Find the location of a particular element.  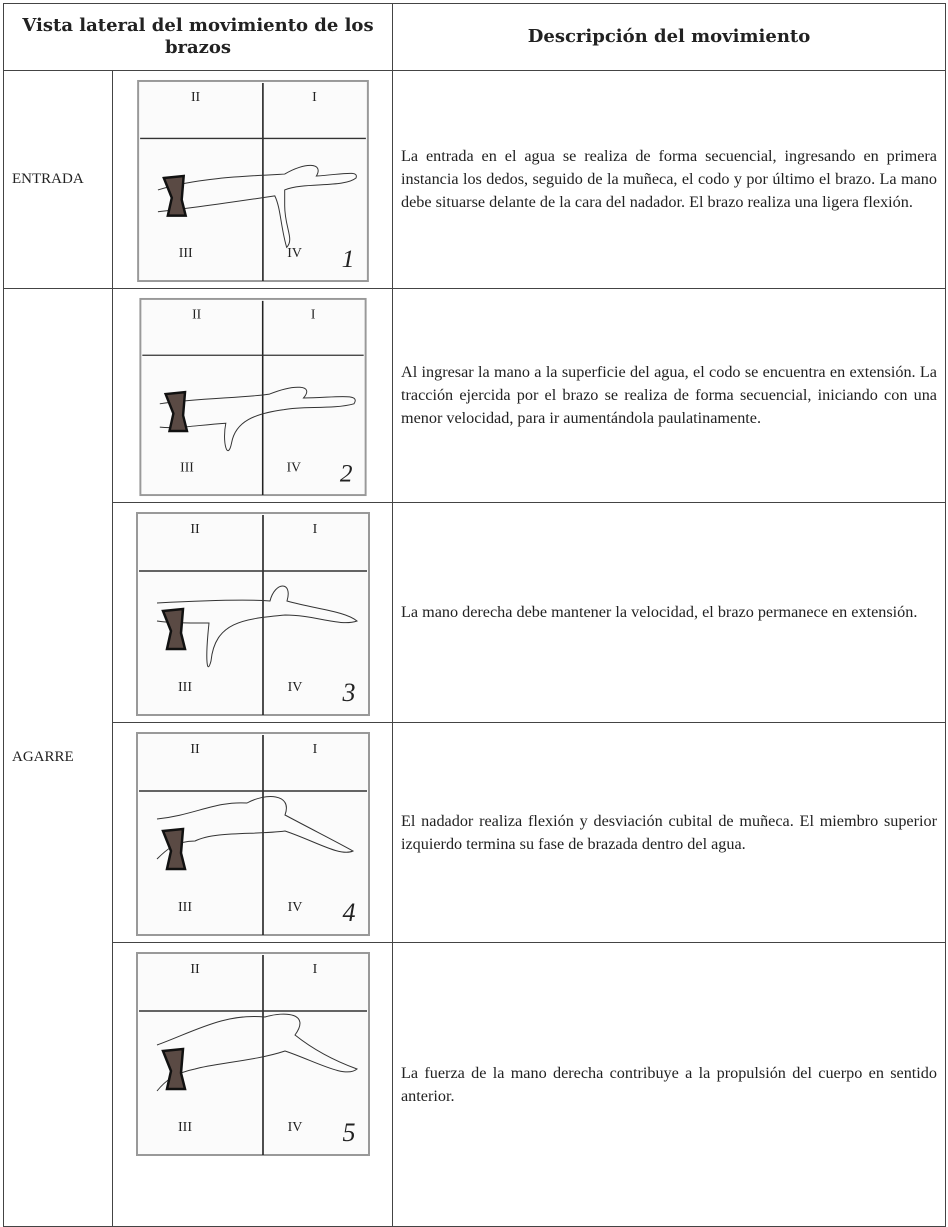

figure-cell: II I III IV 1 is located at coordinates (252, 179).